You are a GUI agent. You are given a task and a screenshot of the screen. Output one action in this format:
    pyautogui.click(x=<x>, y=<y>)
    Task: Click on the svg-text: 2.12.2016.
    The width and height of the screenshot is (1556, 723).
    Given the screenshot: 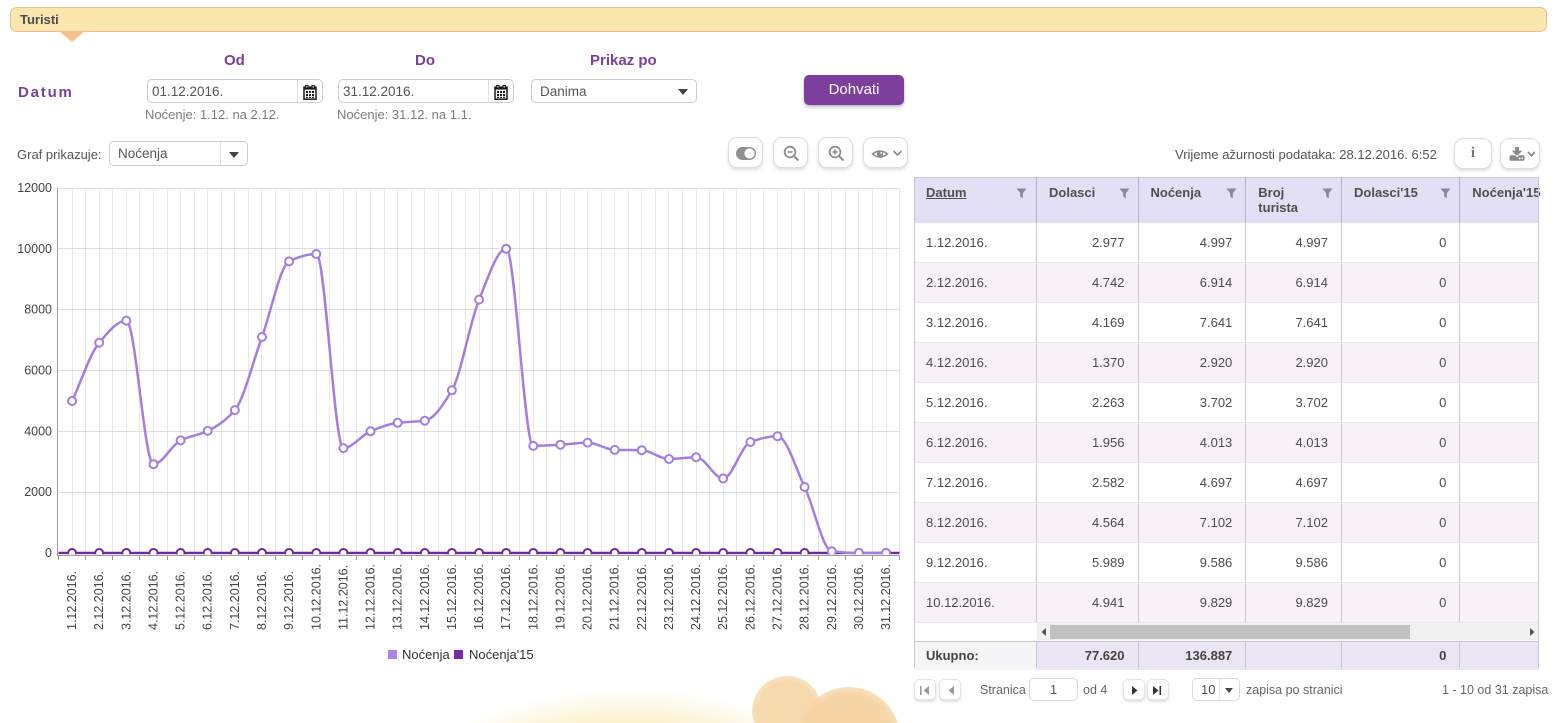 What is the action you would take?
    pyautogui.click(x=99, y=600)
    